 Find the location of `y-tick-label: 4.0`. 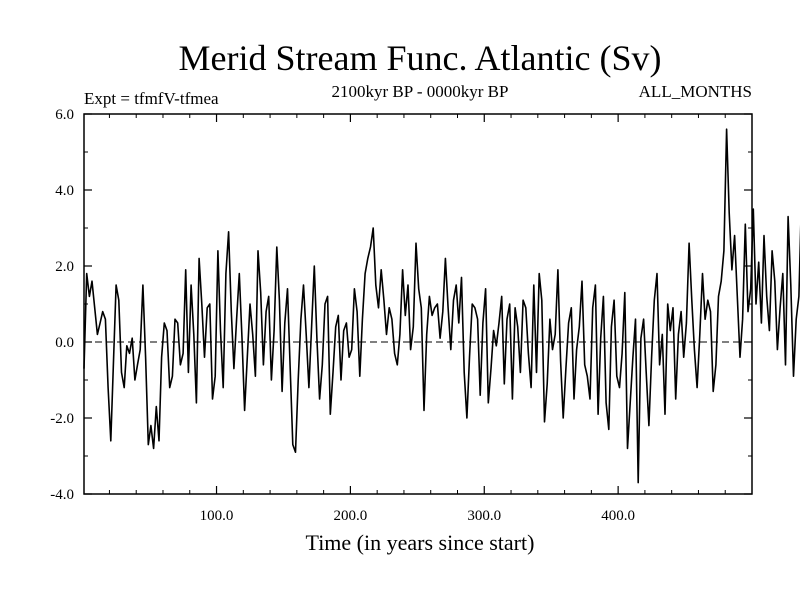

y-tick-label: 4.0 is located at coordinates (64, 191).